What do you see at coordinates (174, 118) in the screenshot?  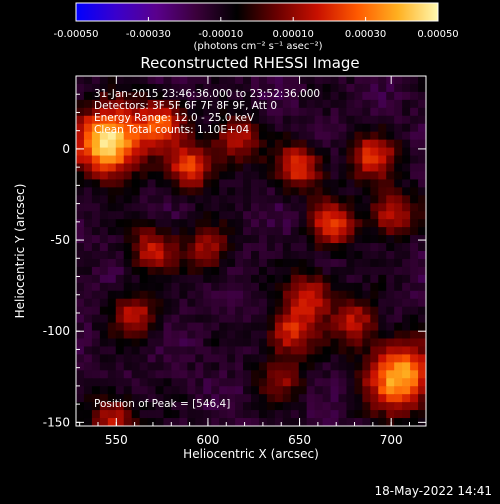 I see `info-line-energy: Energy Range: 12.0 - 25.0 keV` at bounding box center [174, 118].